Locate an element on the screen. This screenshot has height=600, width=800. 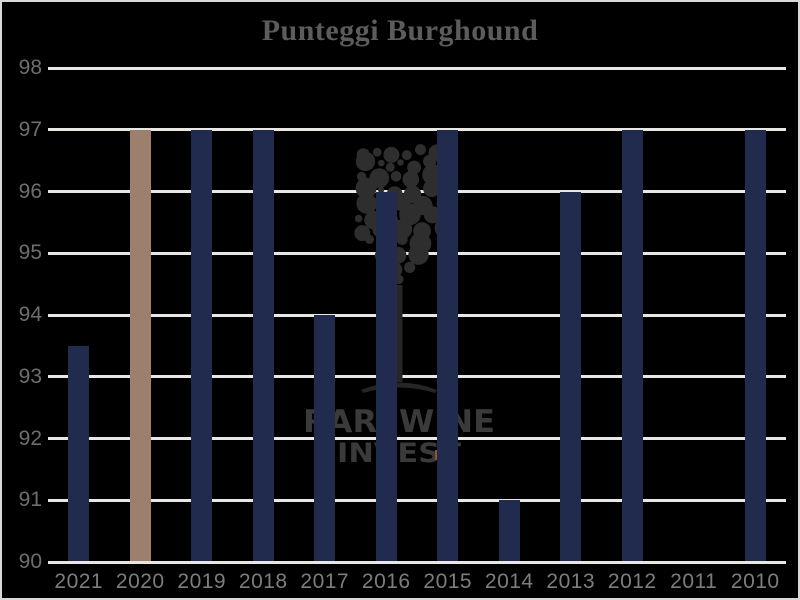
x-axis-tick-2021: 2021 is located at coordinates (79, 581).